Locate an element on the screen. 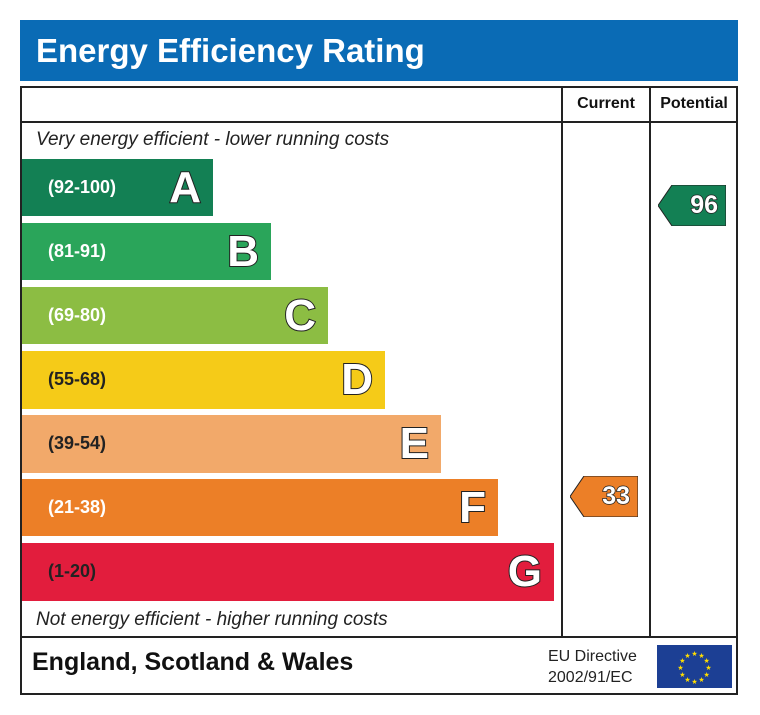  band-range: (69-80) is located at coordinates (77, 315).